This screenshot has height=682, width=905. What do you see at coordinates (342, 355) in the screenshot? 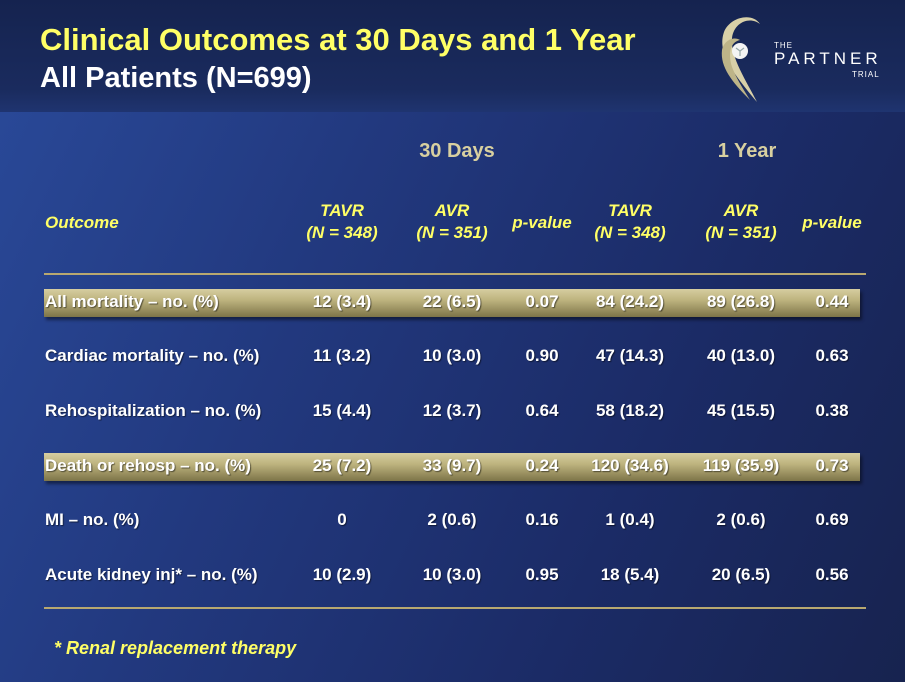
I see `table-cell: 11 (3.2)` at bounding box center [342, 355].